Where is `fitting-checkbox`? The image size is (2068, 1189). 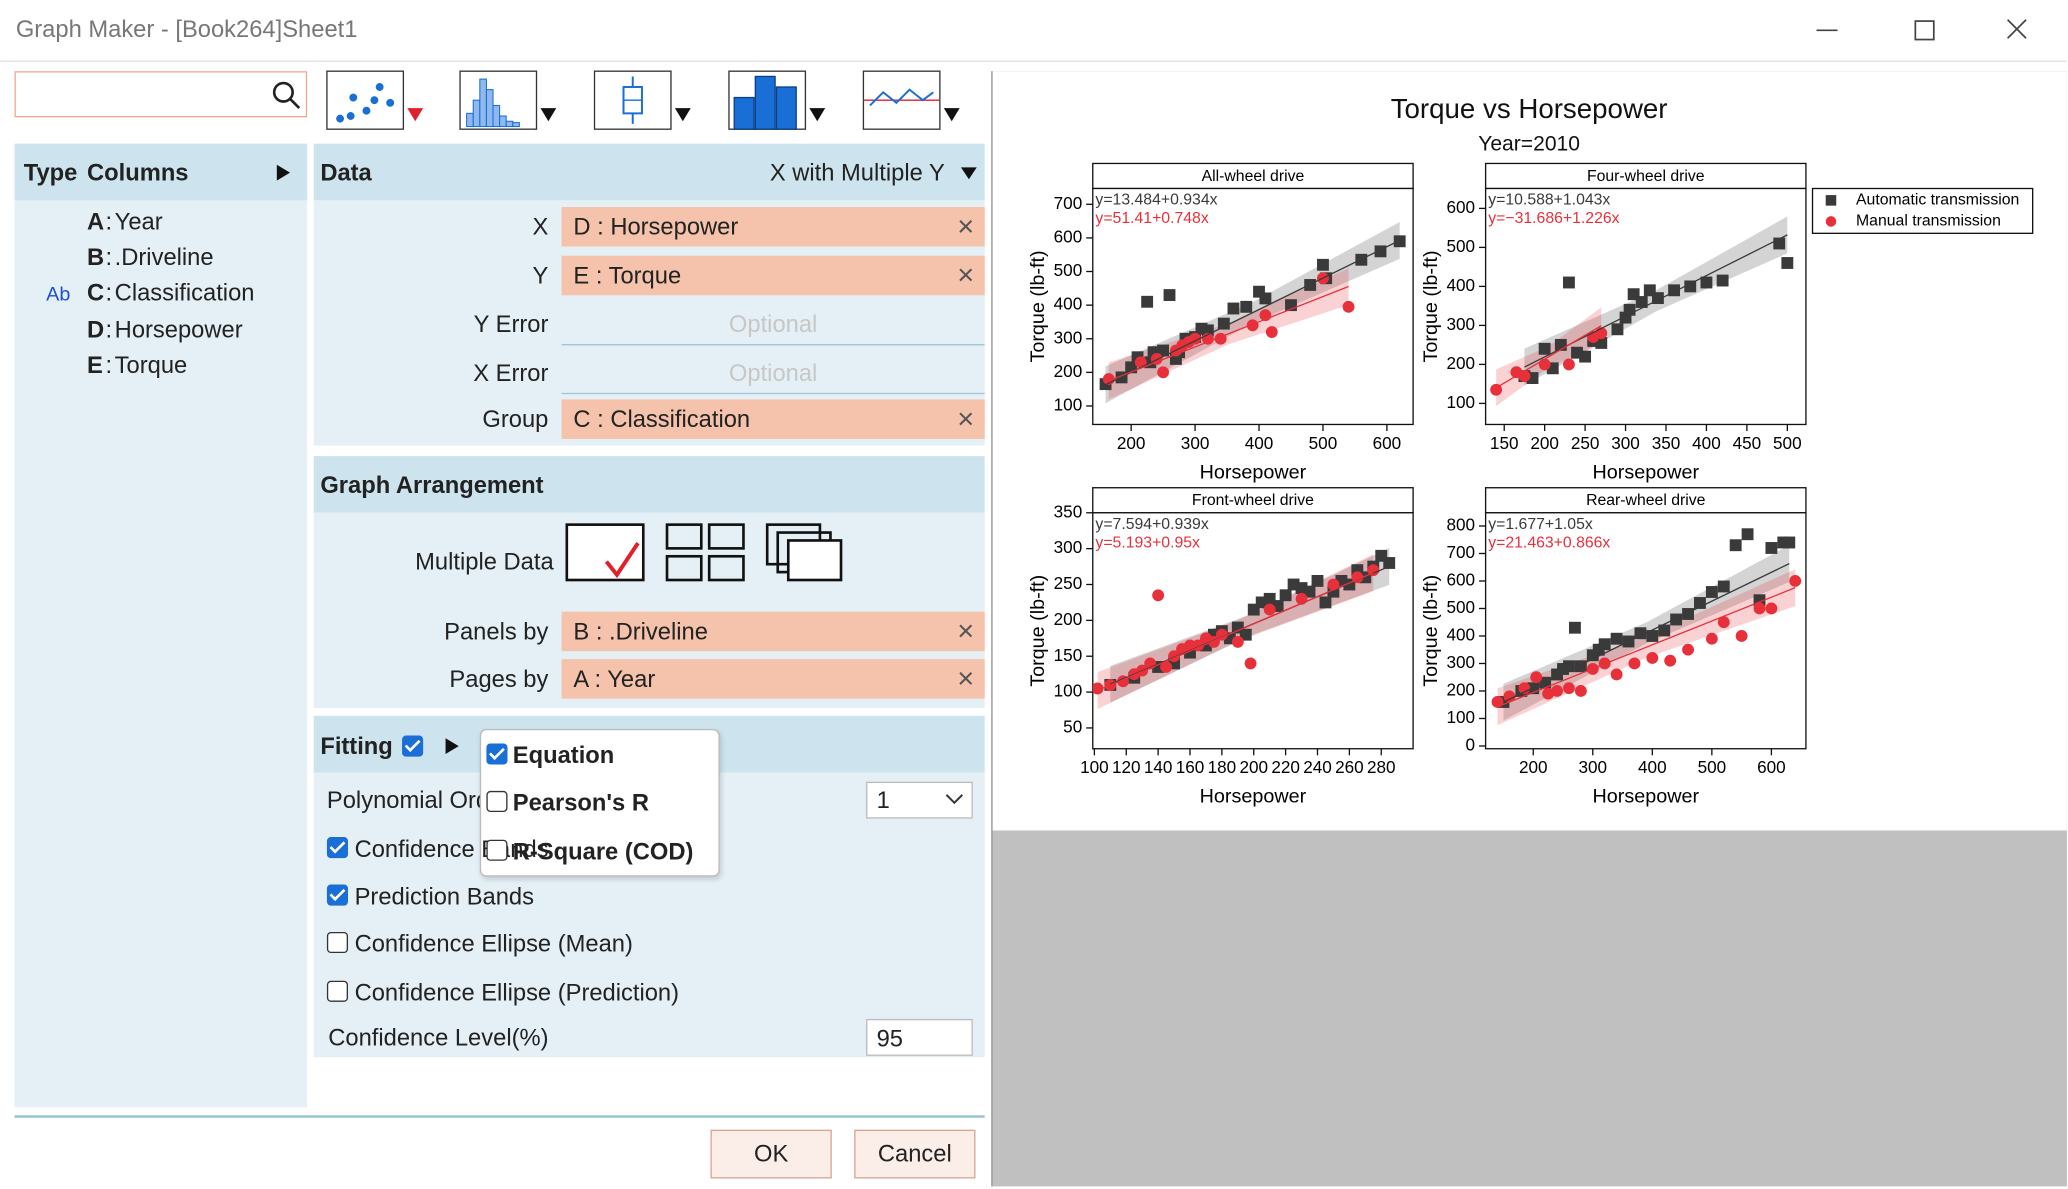
fitting-checkbox is located at coordinates (413, 746).